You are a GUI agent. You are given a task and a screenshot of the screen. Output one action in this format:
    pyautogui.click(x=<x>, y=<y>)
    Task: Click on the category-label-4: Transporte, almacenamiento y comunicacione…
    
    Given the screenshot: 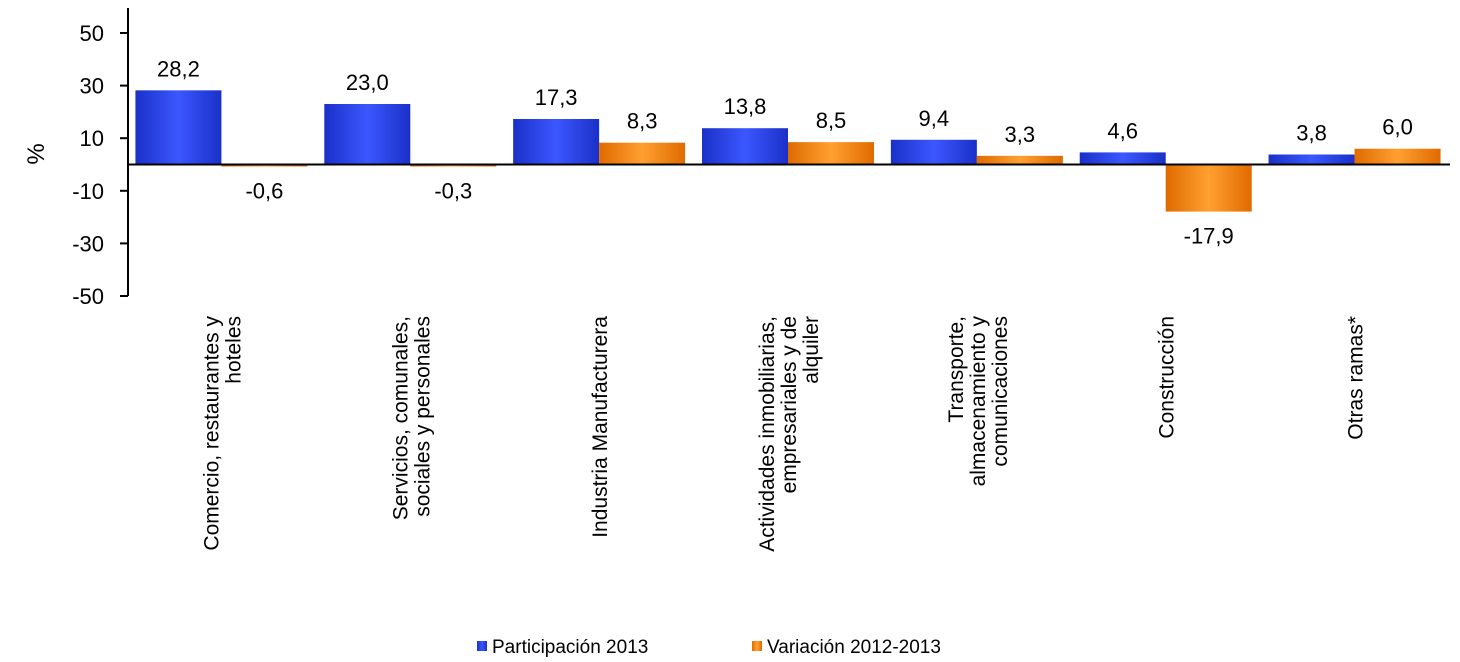 What is the action you would take?
    pyautogui.click(x=978, y=401)
    